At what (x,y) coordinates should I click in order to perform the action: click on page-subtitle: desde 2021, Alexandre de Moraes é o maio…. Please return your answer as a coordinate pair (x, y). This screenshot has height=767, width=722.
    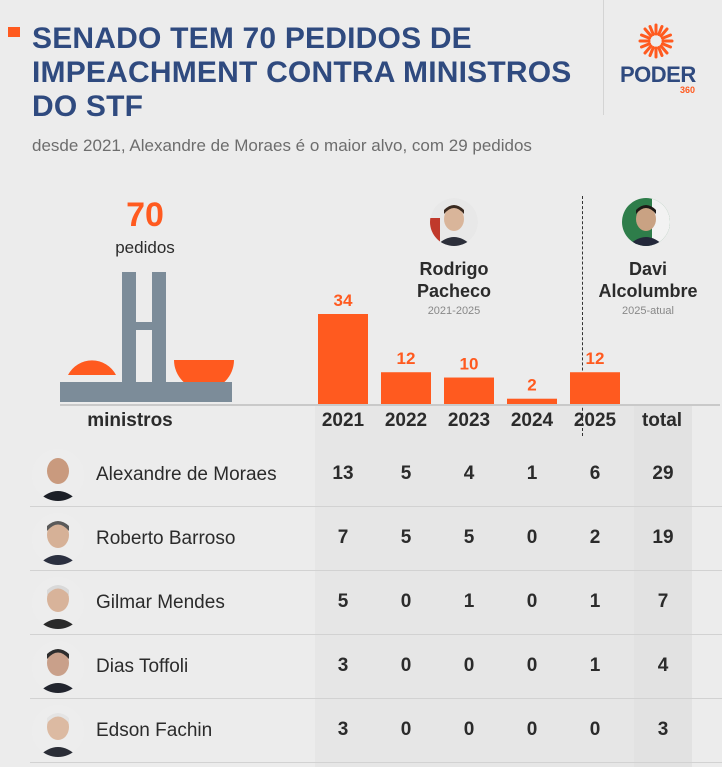
    Looking at the image, I should click on (282, 145).